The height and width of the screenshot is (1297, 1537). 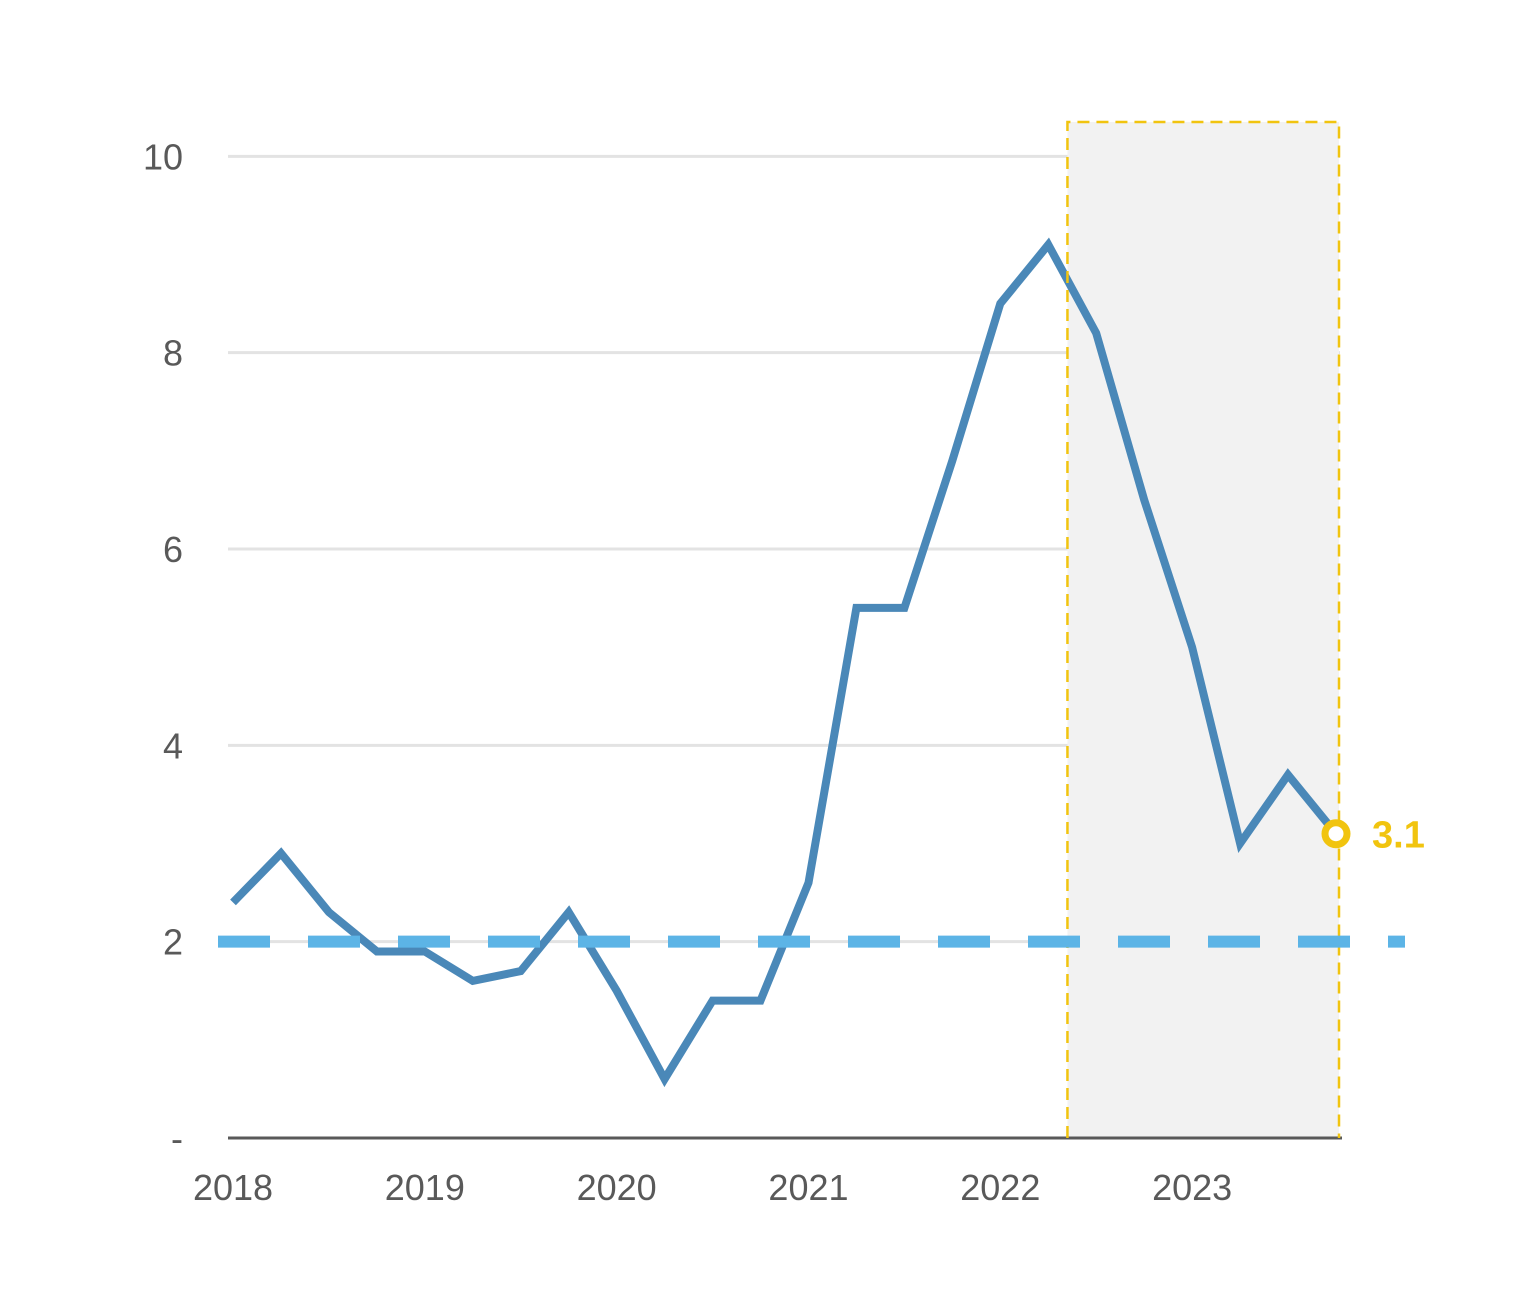 What do you see at coordinates (617, 1187) in the screenshot?
I see `x-tick-label: 2020` at bounding box center [617, 1187].